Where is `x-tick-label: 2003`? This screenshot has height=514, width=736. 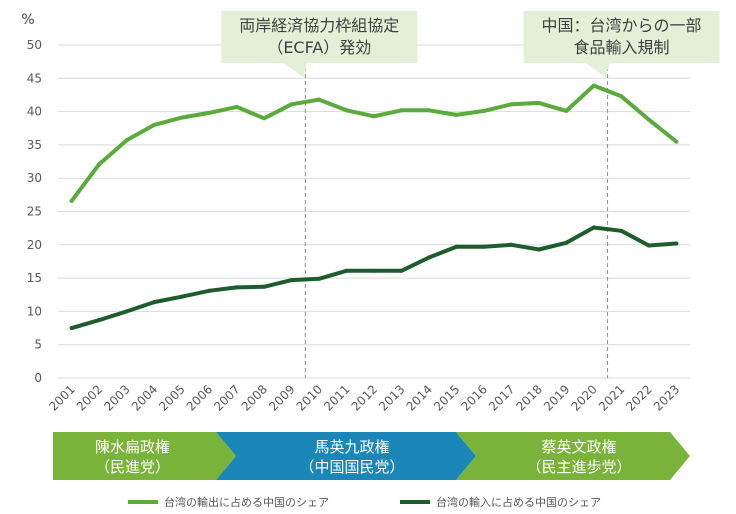 x-tick-label: 2003 is located at coordinates (116, 397).